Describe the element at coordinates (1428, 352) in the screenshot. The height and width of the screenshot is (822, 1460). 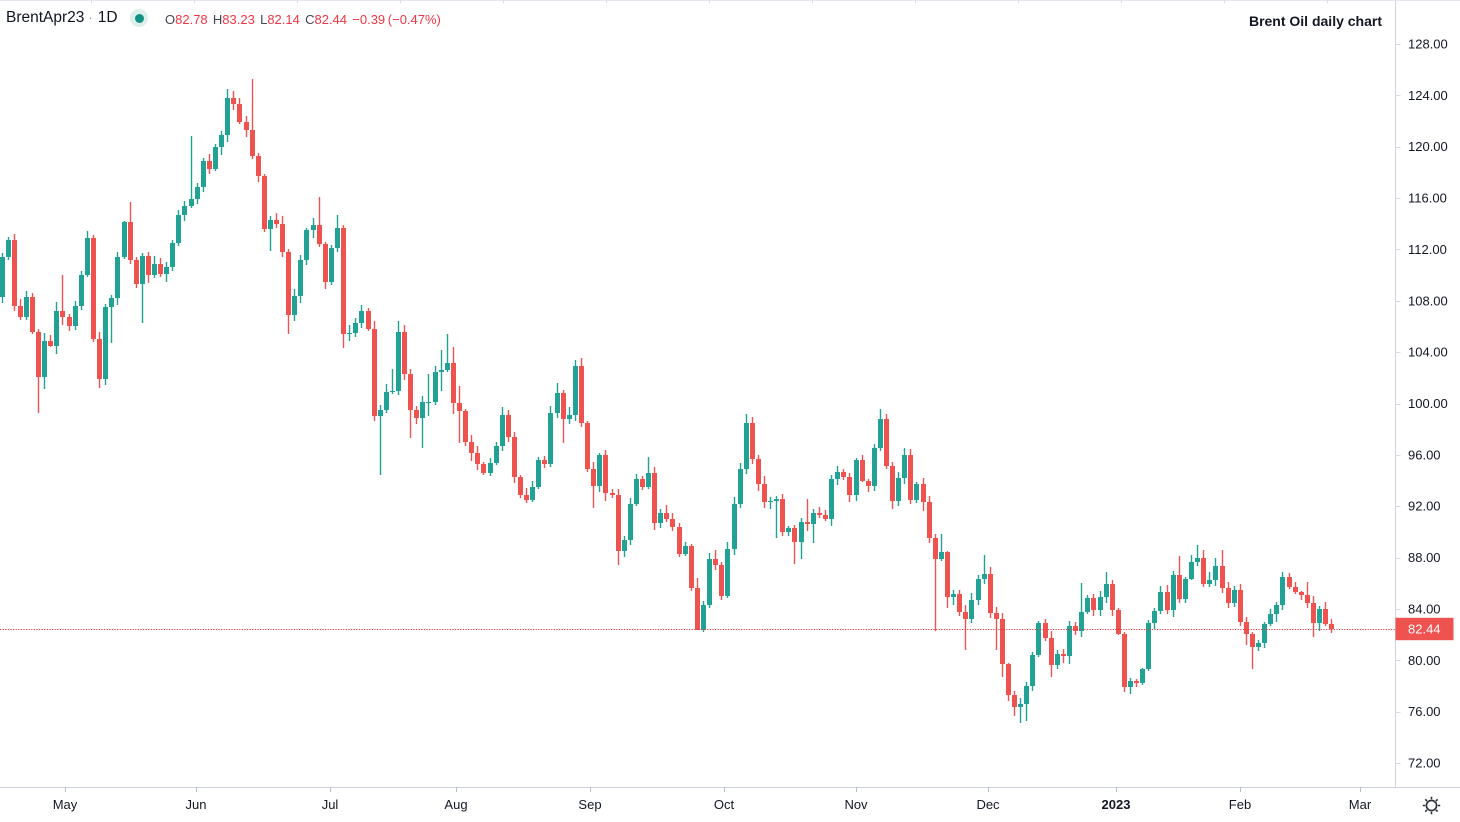
I see `svg-text: 104.00` at that location.